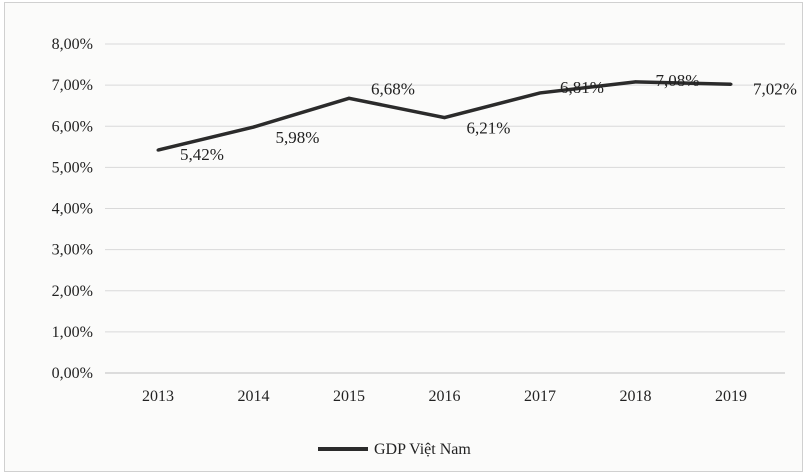 This screenshot has height=474, width=805. I want to click on y-tick-label: 1,00%, so click(72, 332).